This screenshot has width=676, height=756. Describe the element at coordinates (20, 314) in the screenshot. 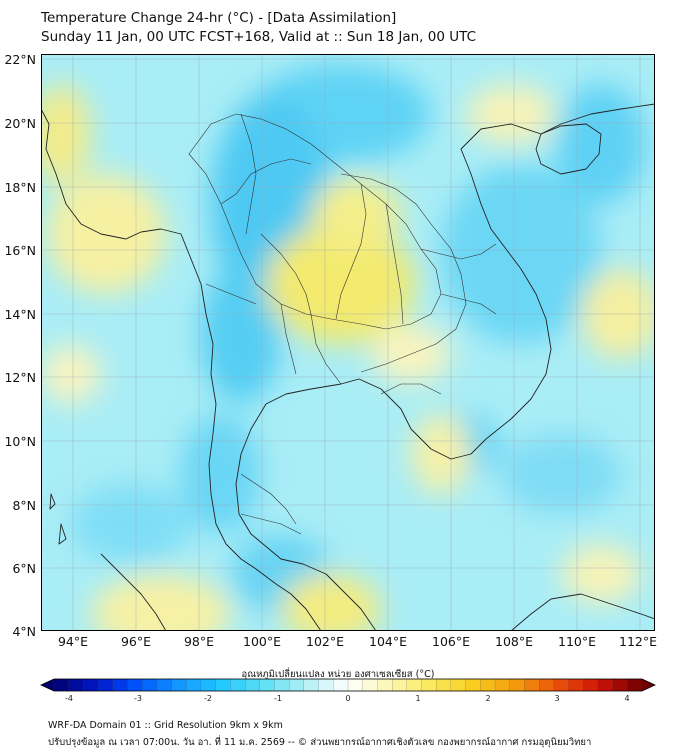

I see `lat-label: 14°N` at that location.